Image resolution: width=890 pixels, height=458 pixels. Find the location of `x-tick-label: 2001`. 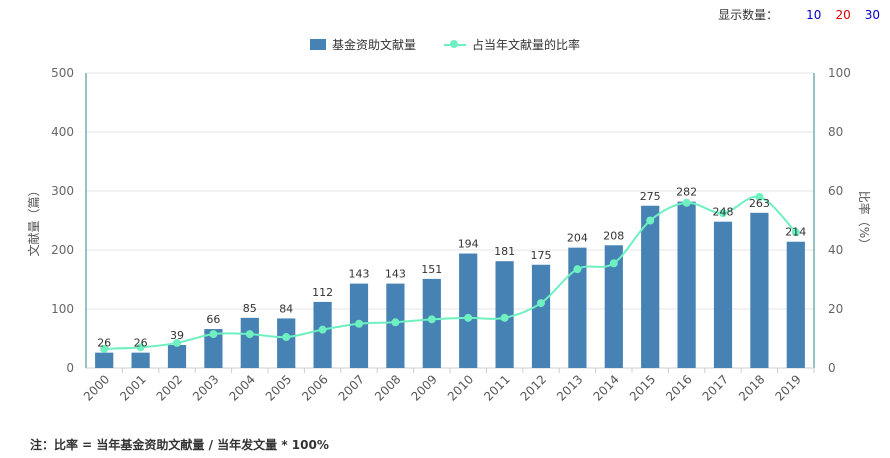

x-tick-label: 2001 is located at coordinates (132, 387).